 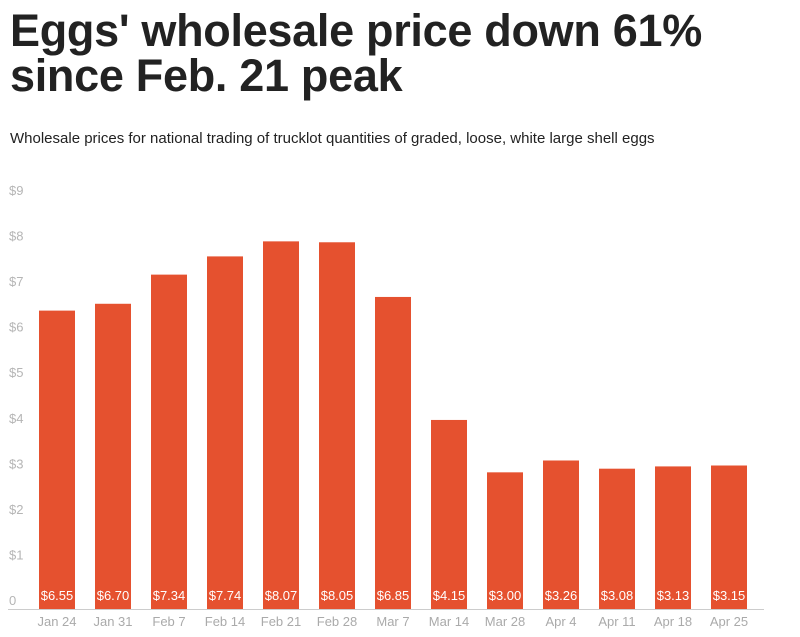 I want to click on y-tick-label: $3, so click(x=16, y=463).